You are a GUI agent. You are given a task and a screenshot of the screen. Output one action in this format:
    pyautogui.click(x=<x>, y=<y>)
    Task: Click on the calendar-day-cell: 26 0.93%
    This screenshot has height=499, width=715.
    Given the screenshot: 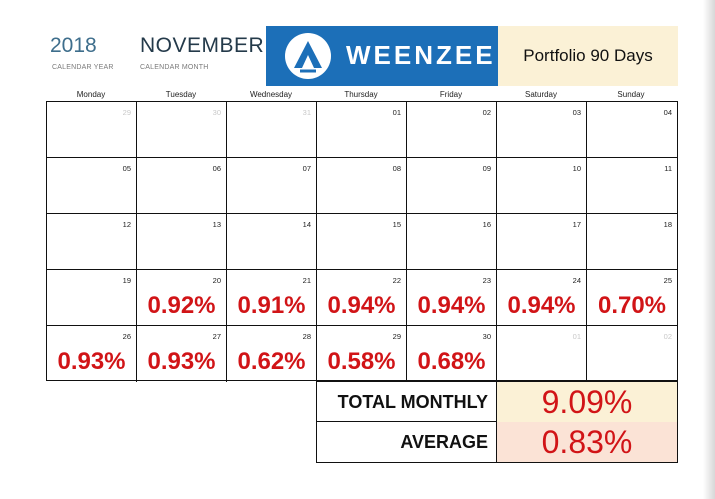 What is the action you would take?
    pyautogui.click(x=92, y=354)
    